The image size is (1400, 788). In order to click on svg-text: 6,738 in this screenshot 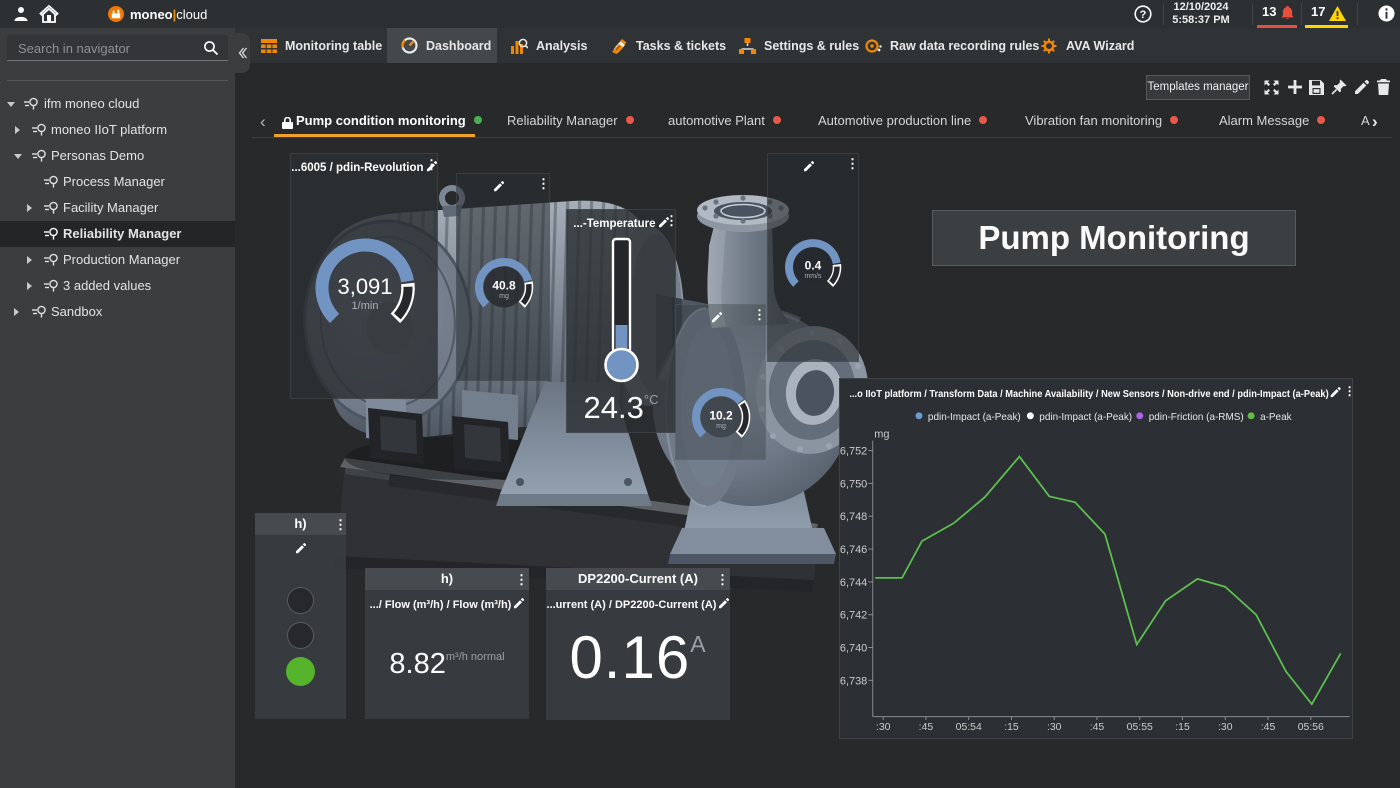, I will do `click(853, 681)`.